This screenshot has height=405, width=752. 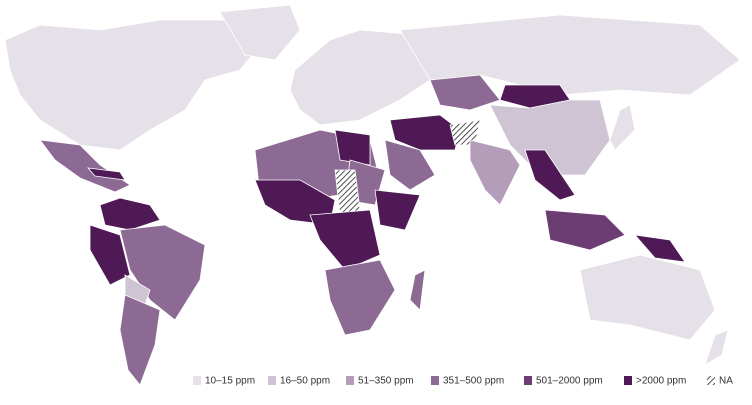 I want to click on legend-label: >2000 ppm, so click(x=661, y=381).